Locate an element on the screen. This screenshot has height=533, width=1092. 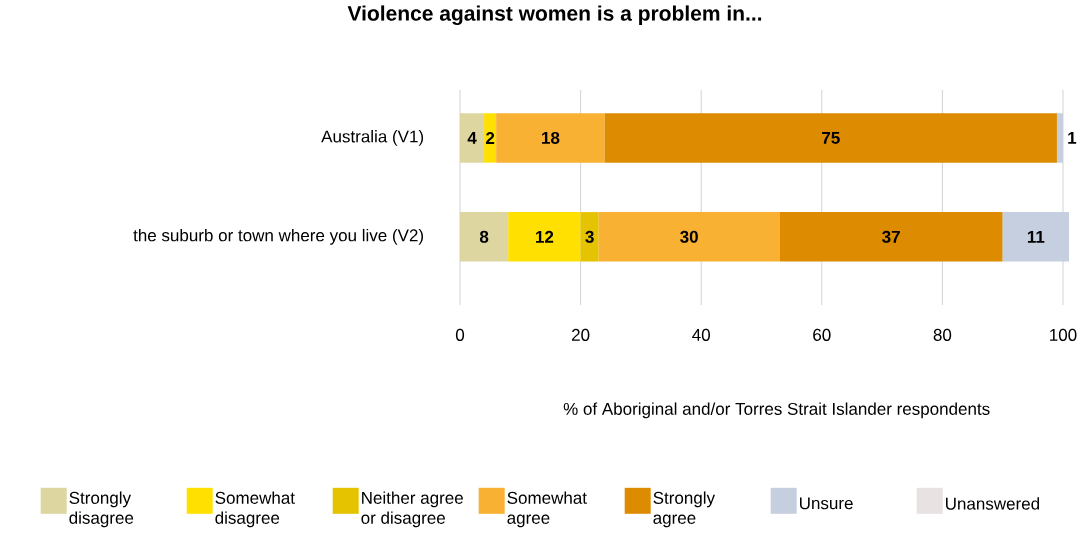
data-label: 4 is located at coordinates (472, 138).